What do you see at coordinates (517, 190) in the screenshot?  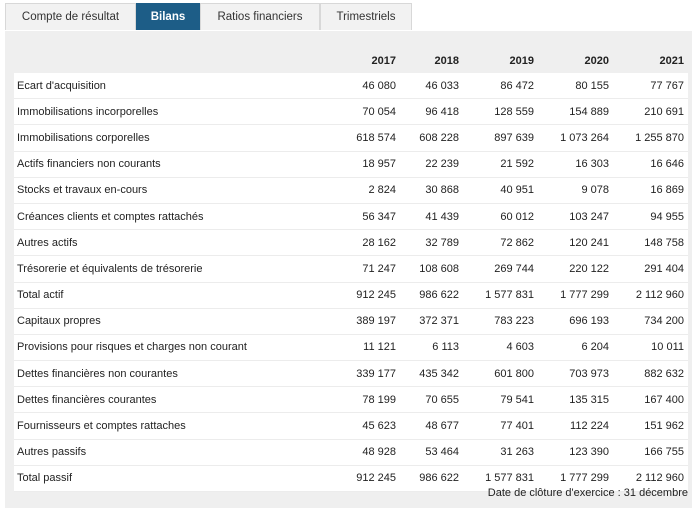 I see `cell-value: 40 951` at bounding box center [517, 190].